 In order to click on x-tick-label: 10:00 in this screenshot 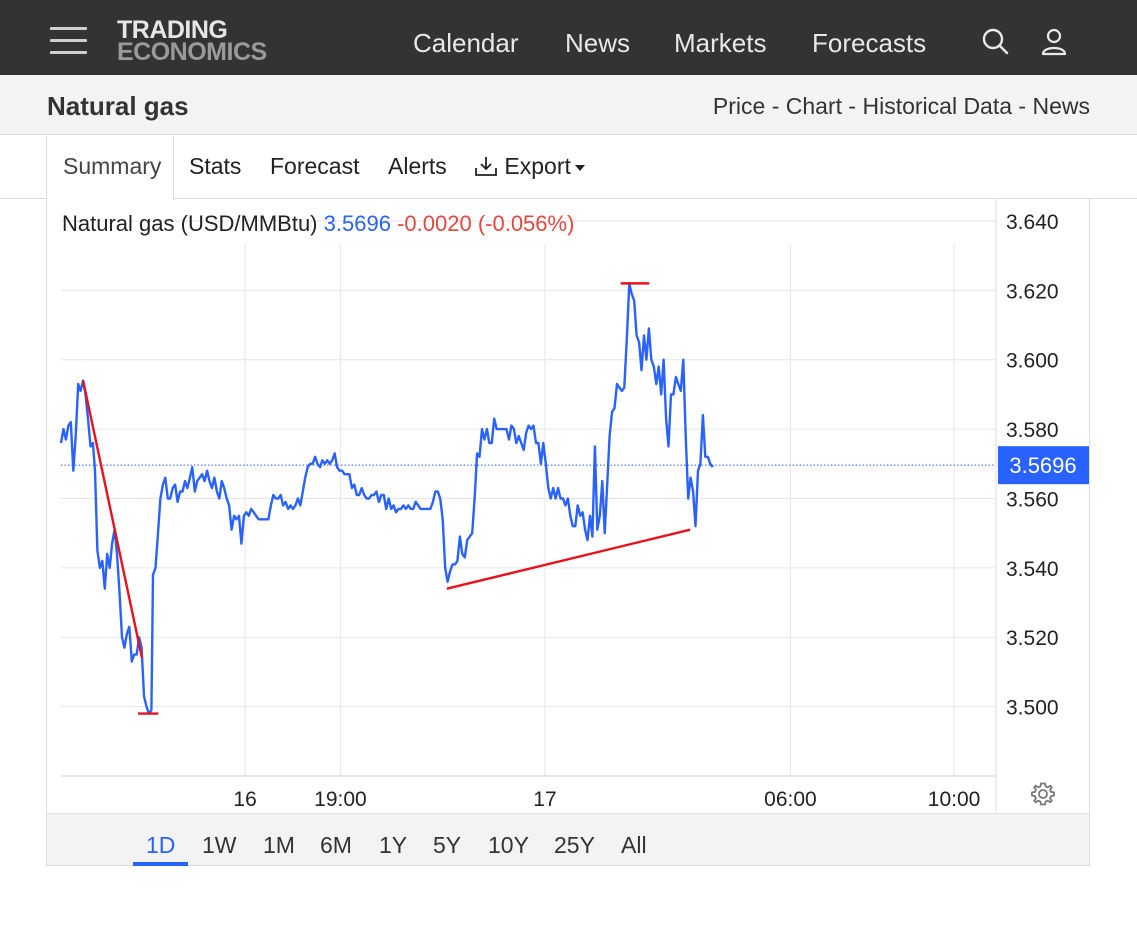, I will do `click(954, 799)`.